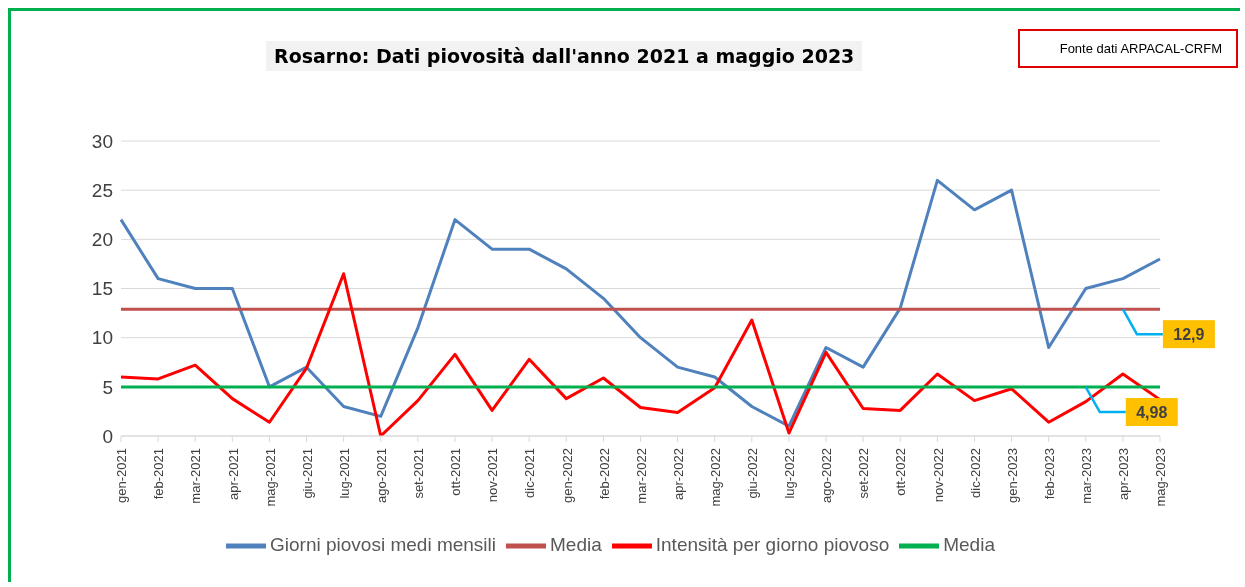 This screenshot has height=587, width=1245. What do you see at coordinates (790, 473) in the screenshot?
I see `x-tick-label: lug-2022` at bounding box center [790, 473].